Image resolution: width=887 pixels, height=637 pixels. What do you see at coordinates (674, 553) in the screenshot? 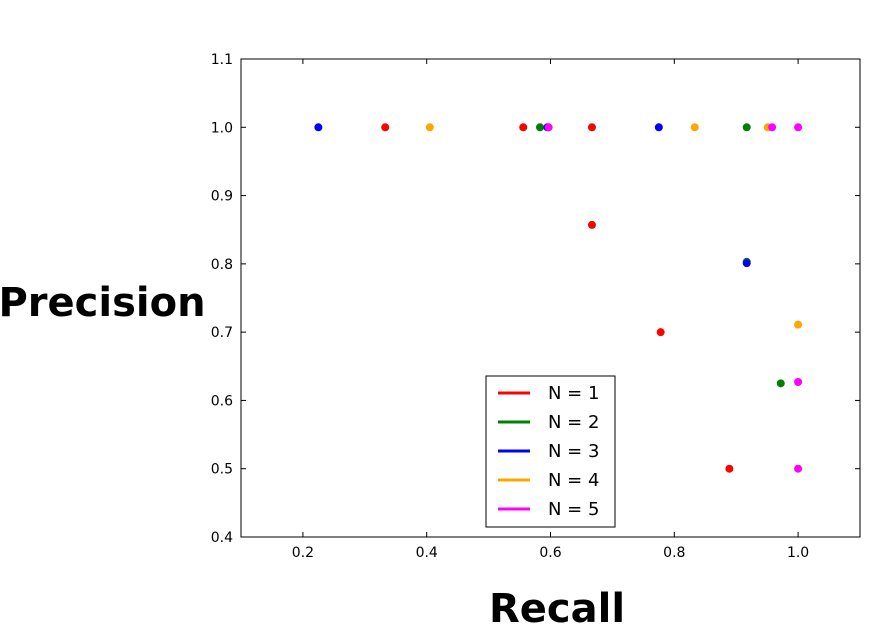
I see `x-tick-label: 0.8` at bounding box center [674, 553].